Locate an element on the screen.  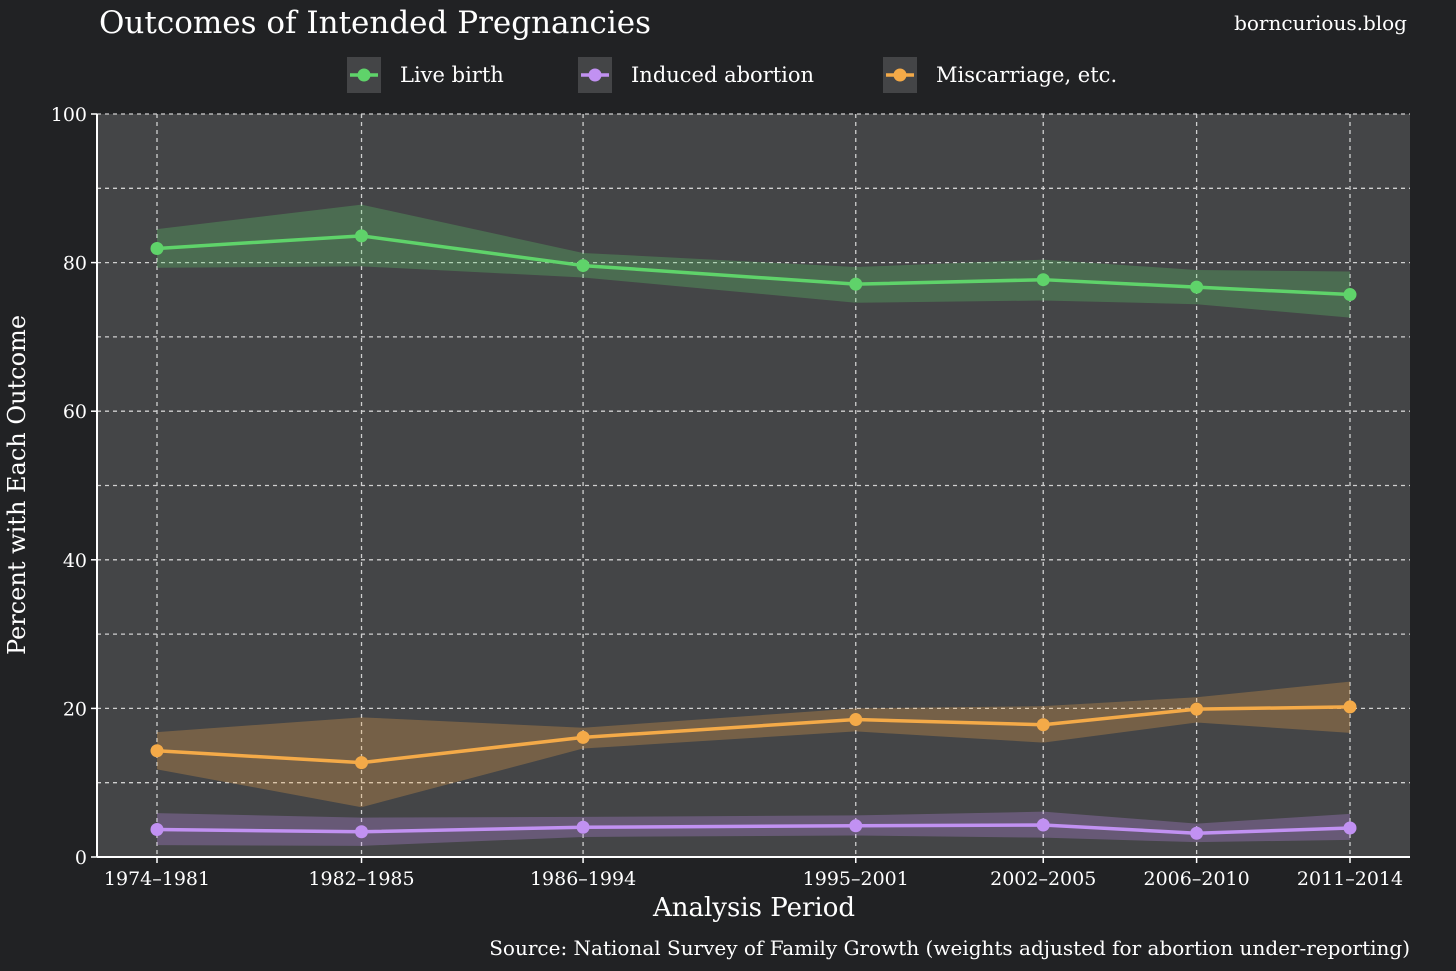
legend-label: Induced abortion is located at coordinates (722, 75).